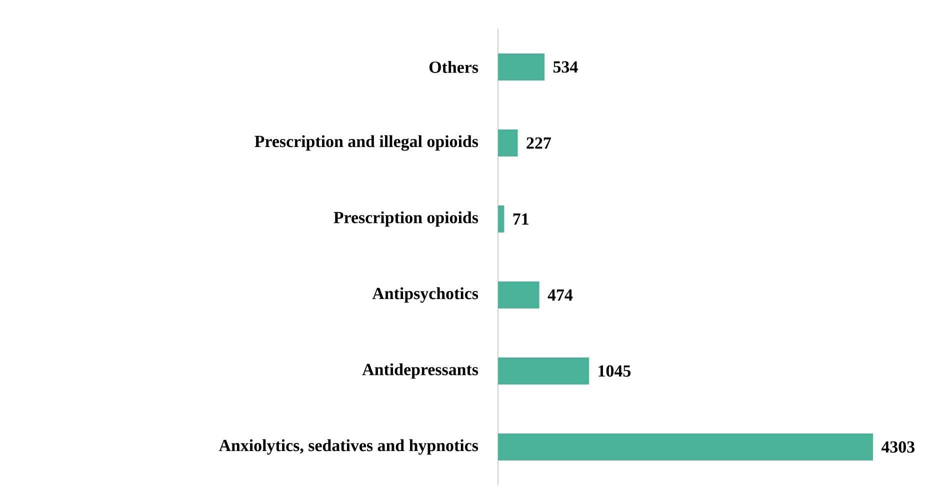 This screenshot has height=503, width=952. I want to click on y-tick-label: Prescription opioids, so click(406, 219).